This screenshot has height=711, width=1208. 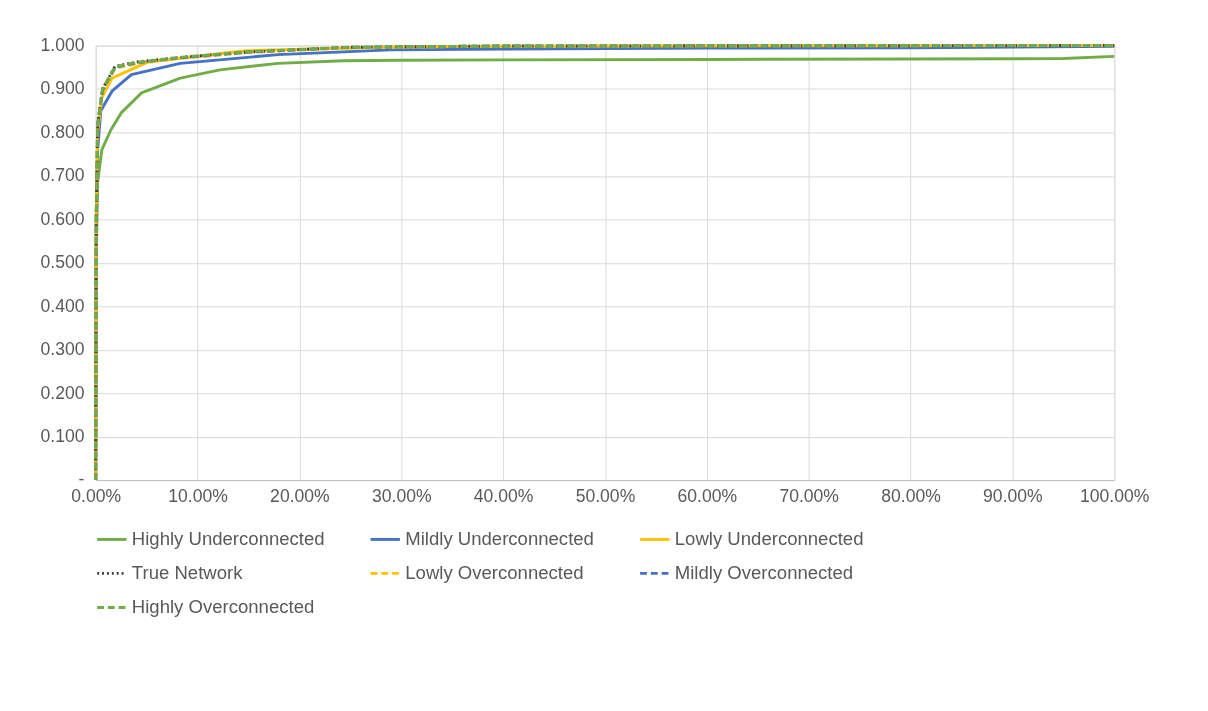 I want to click on legend-label: Highly Overconnected, so click(x=223, y=607).